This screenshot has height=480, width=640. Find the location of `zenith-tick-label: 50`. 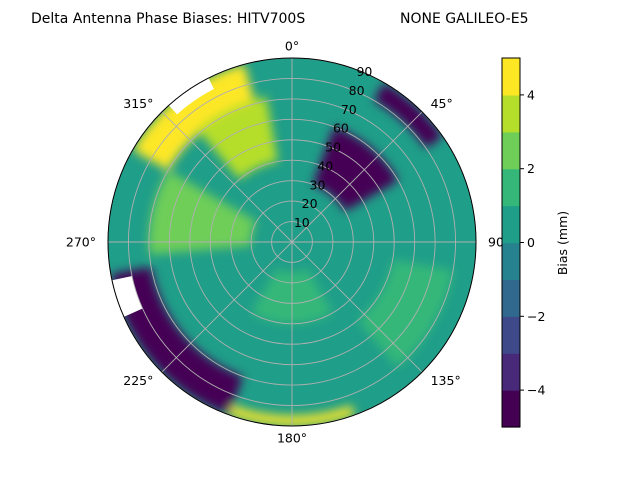

zenith-tick-label: 50 is located at coordinates (333, 147).